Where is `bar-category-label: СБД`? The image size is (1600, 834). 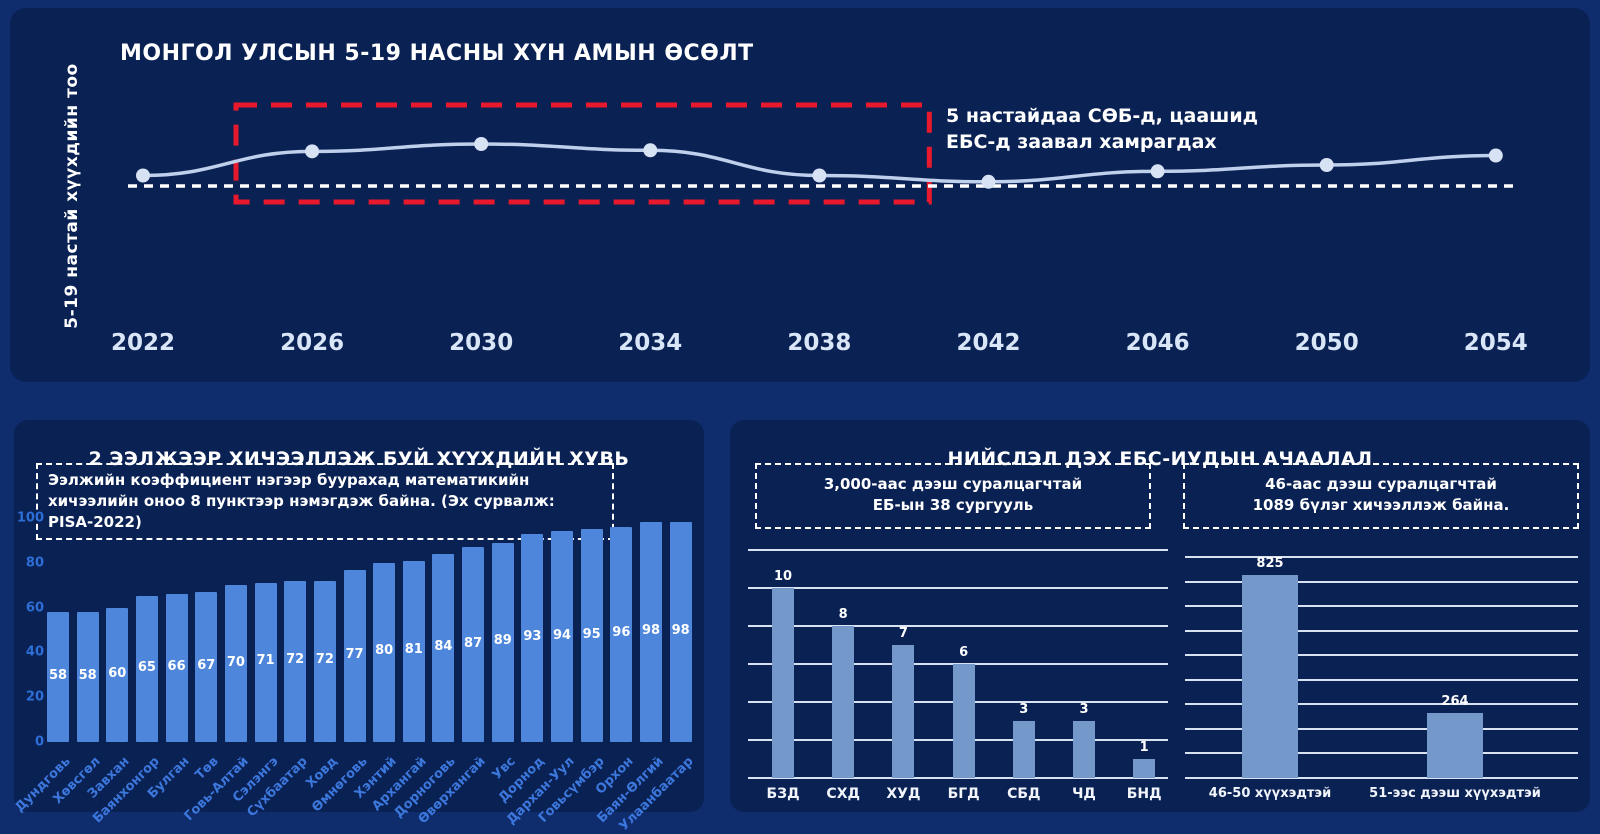
bar-category-label: СБД is located at coordinates (1024, 794).